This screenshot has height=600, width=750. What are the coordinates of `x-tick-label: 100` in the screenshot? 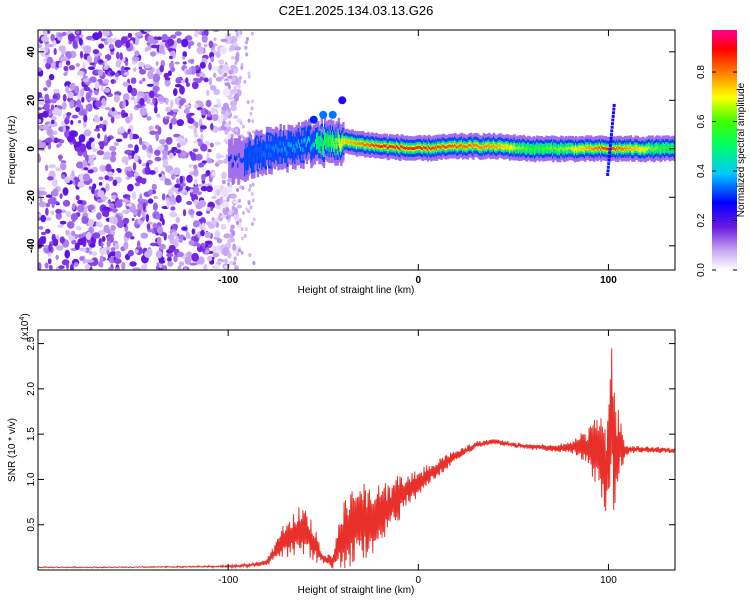 It's located at (608, 280).